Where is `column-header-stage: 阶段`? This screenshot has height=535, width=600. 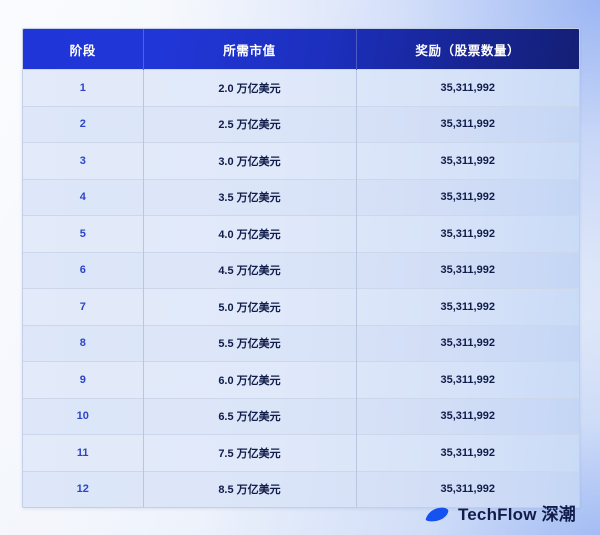
column-header-stage: 阶段 is located at coordinates (83, 49).